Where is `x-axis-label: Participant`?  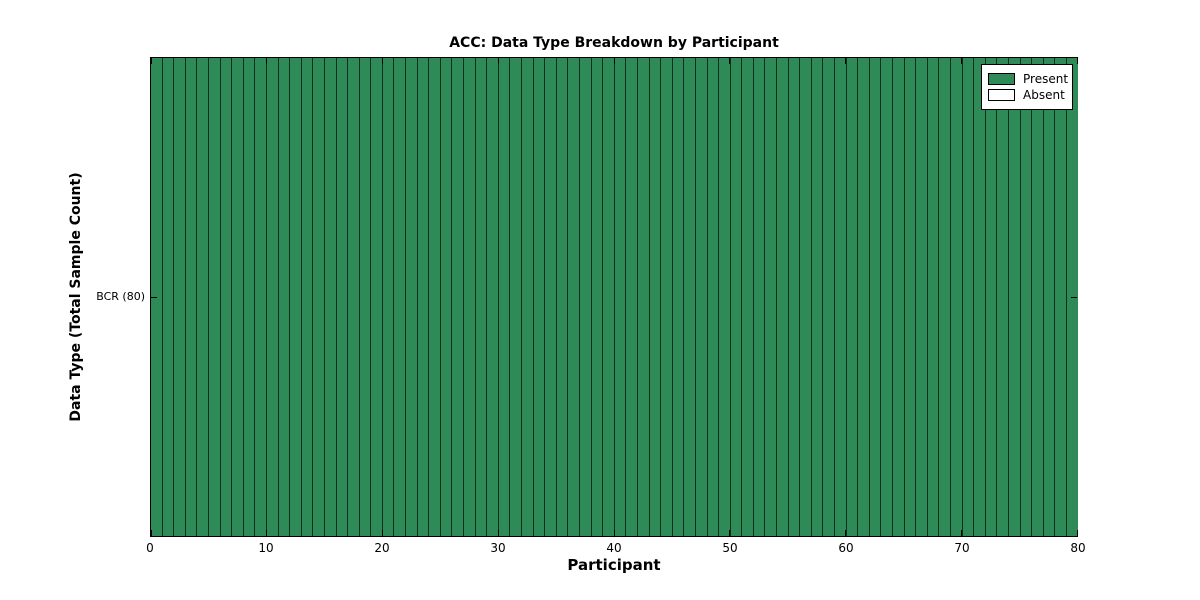 x-axis-label: Participant is located at coordinates (614, 565).